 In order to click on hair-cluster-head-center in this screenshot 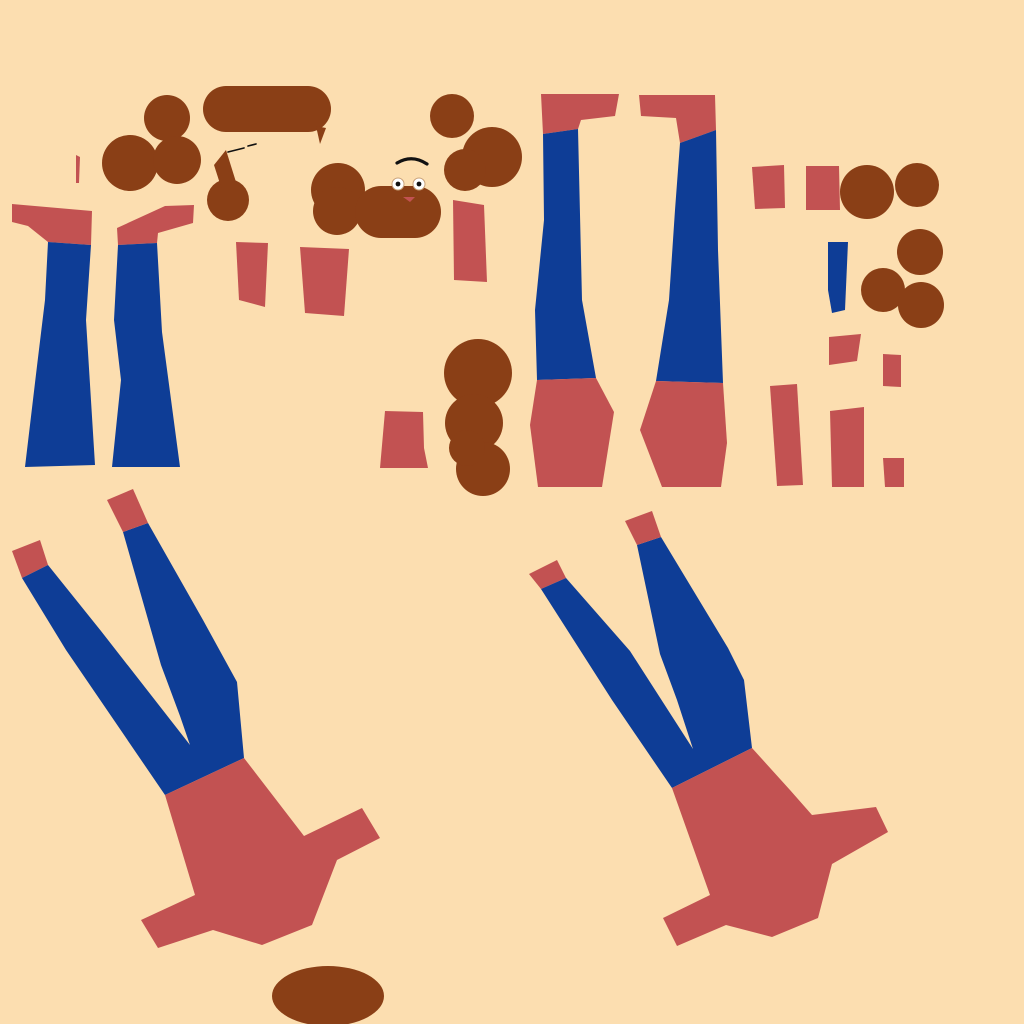, I will do `click(416, 166)`.